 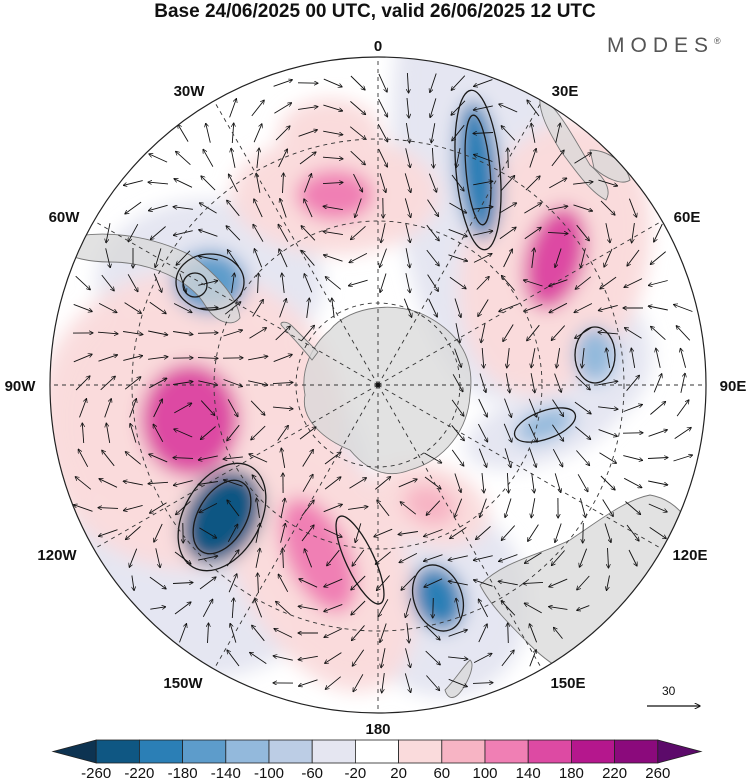 What do you see at coordinates (717, 41) in the screenshot?
I see `registered-mark: ®` at bounding box center [717, 41].